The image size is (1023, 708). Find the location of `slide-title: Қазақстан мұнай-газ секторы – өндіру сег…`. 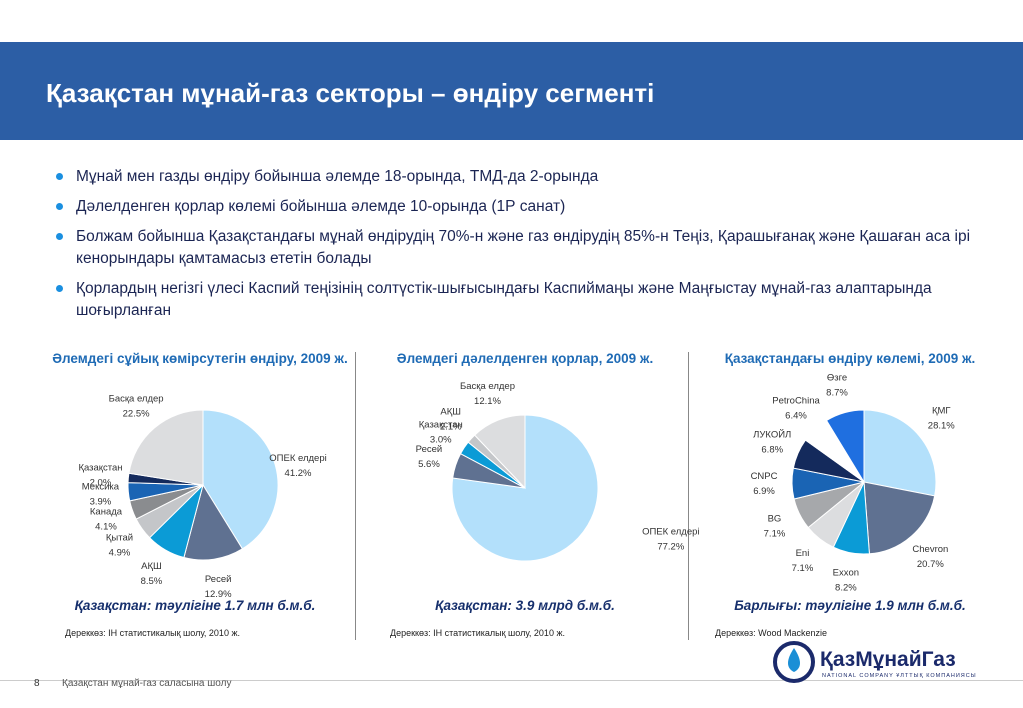

slide-title: Қазақстан мұнай-газ секторы – өндіру сег… is located at coordinates (350, 93).